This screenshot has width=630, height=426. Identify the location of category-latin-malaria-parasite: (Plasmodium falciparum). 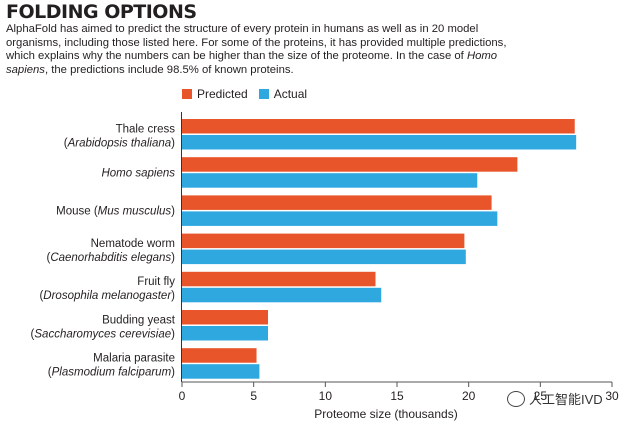
(111, 372).